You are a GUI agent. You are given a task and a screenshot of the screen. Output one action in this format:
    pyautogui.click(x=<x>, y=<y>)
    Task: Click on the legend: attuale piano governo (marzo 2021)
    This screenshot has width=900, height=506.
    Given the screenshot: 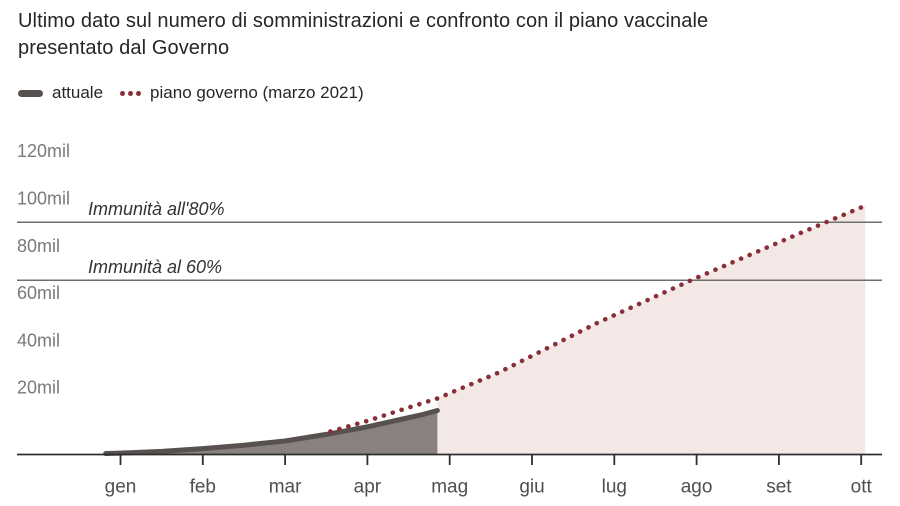 What is the action you would take?
    pyautogui.click(x=191, y=93)
    